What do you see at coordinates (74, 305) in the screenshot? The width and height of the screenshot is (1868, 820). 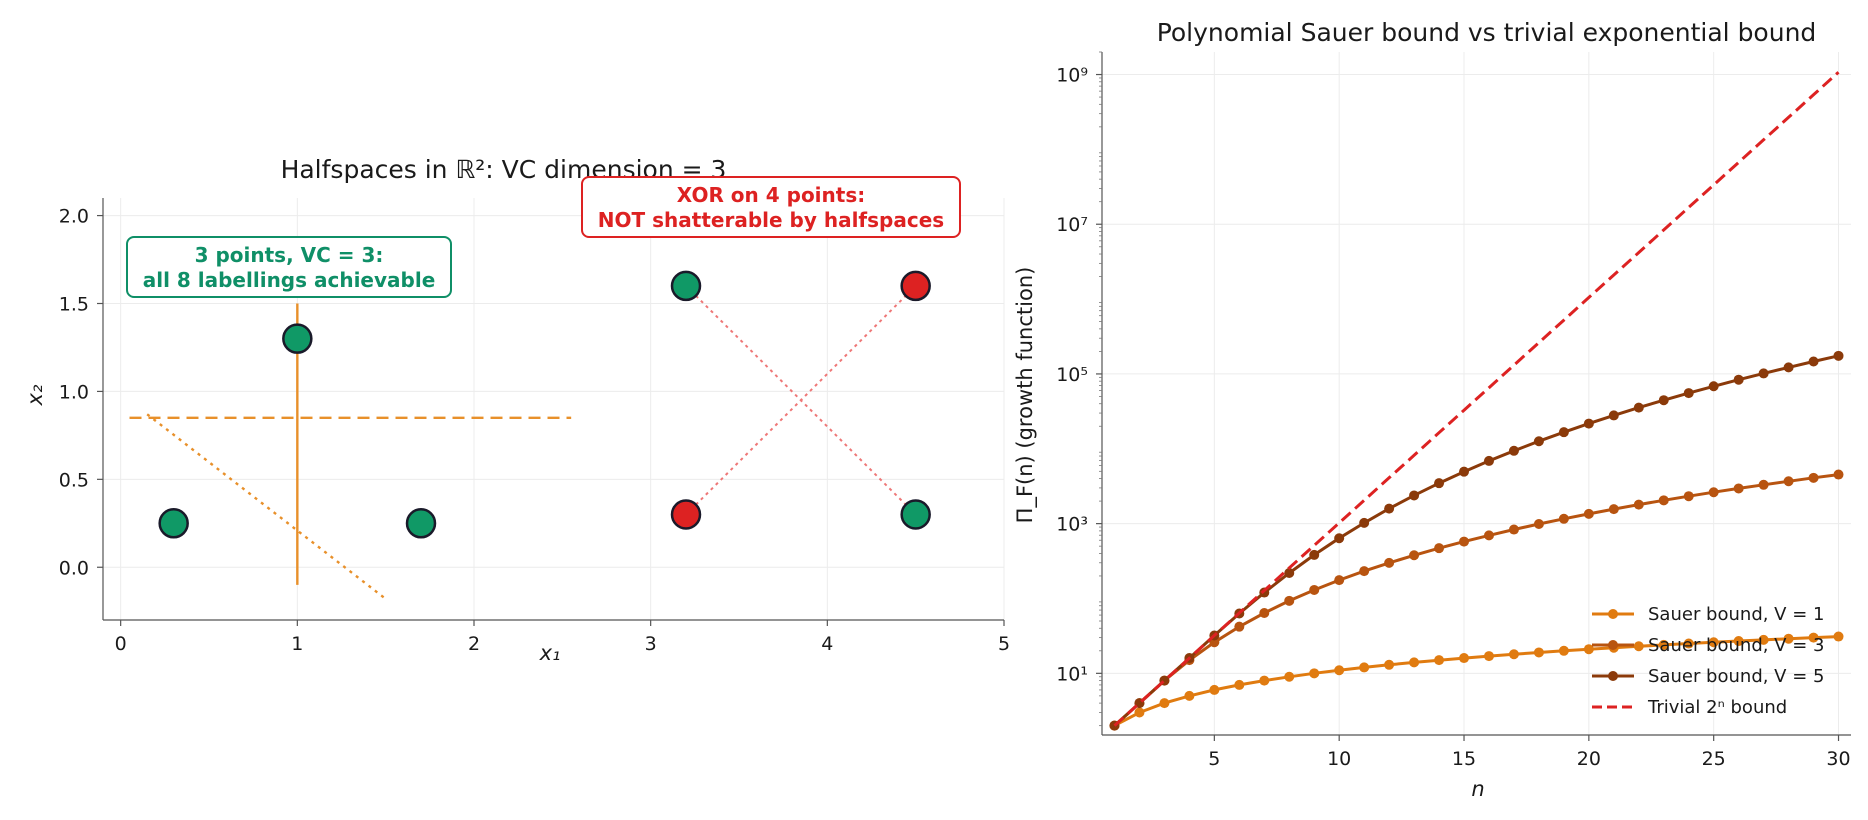 I see `y-tick-label: 1.5` at bounding box center [74, 305].